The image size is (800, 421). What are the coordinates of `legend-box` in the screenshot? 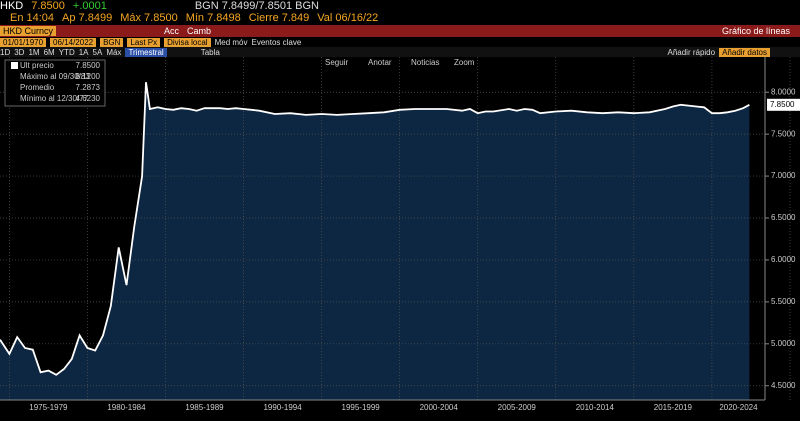 It's located at (55, 83).